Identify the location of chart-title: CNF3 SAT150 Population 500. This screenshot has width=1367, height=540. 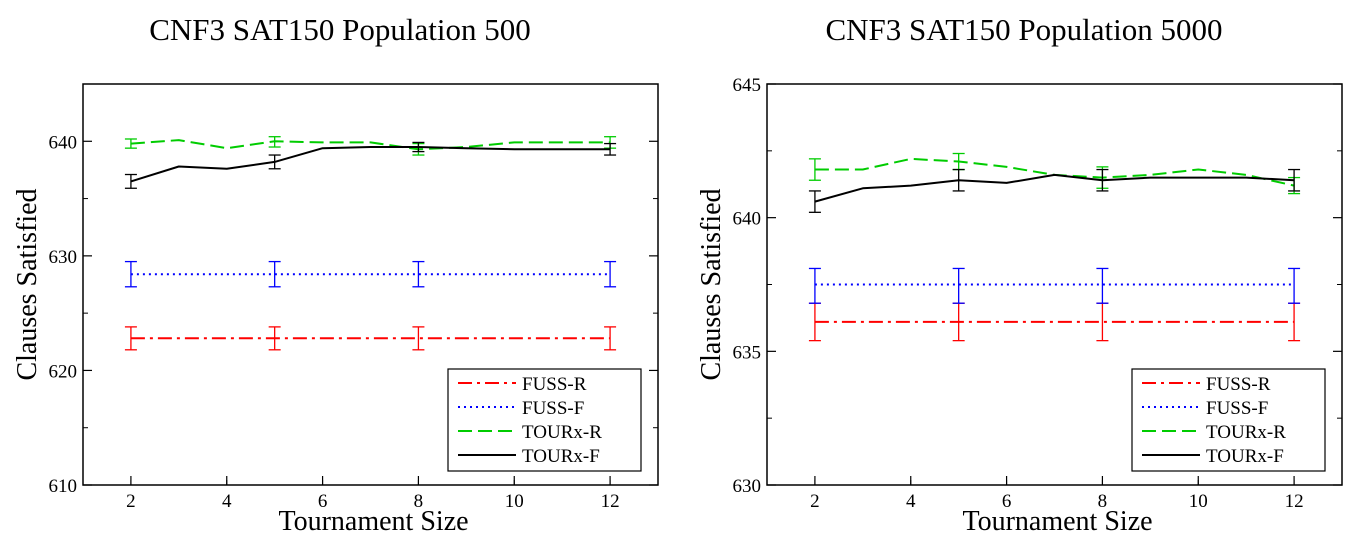
(340, 29).